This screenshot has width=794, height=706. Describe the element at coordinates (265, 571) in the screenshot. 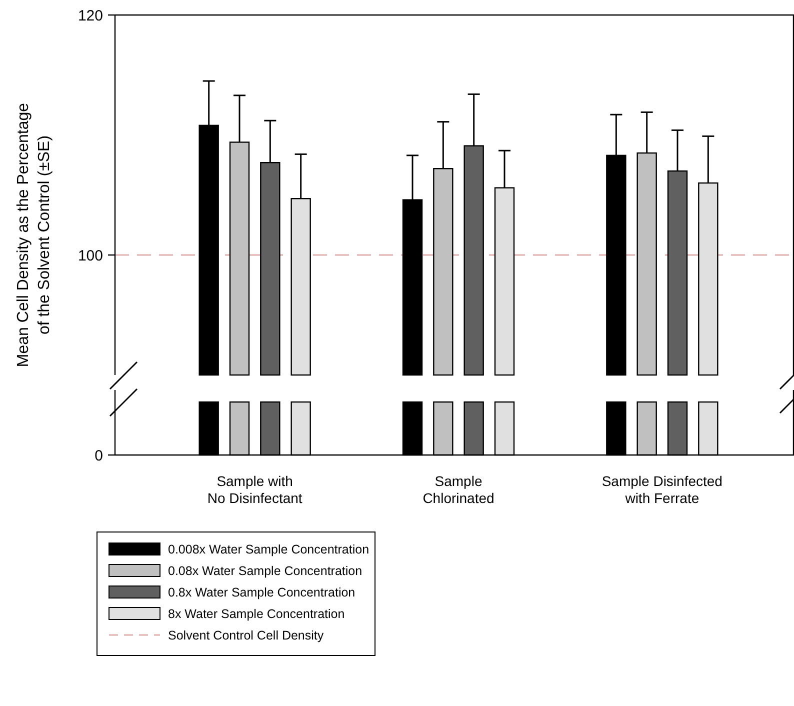

I see `legend-label: 0.08x Water Sample Concentration` at that location.